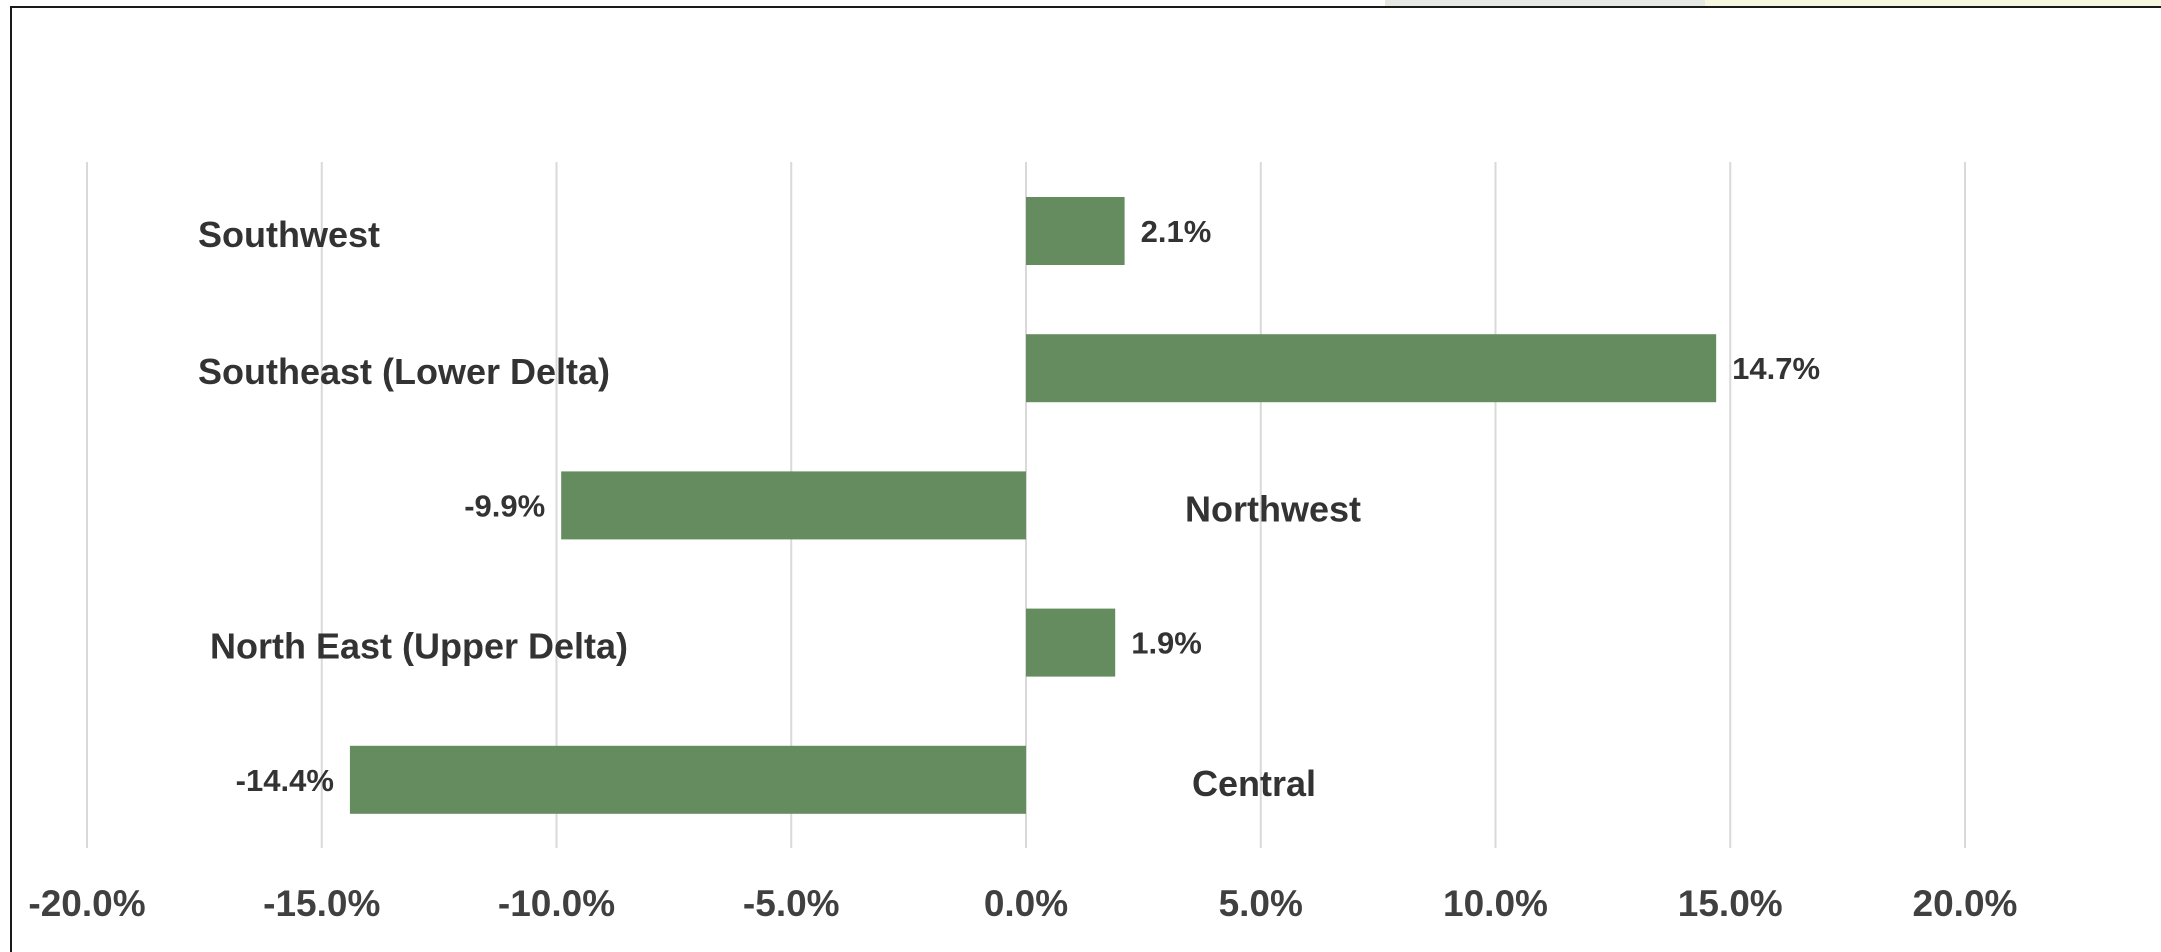  Describe the element at coordinates (321, 903) in the screenshot. I see `x-tick-label: -15.0%` at that location.